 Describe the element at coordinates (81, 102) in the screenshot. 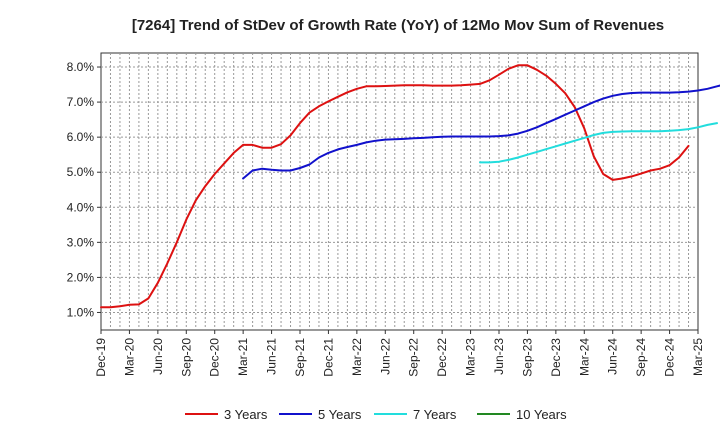

I see `y-tick-label: 7.0%` at that location.